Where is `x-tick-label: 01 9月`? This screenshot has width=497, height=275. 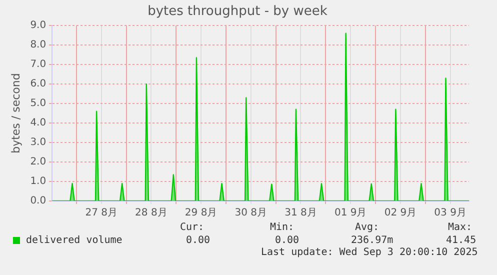
x-tick-label: 01 9月 is located at coordinates (350, 213).